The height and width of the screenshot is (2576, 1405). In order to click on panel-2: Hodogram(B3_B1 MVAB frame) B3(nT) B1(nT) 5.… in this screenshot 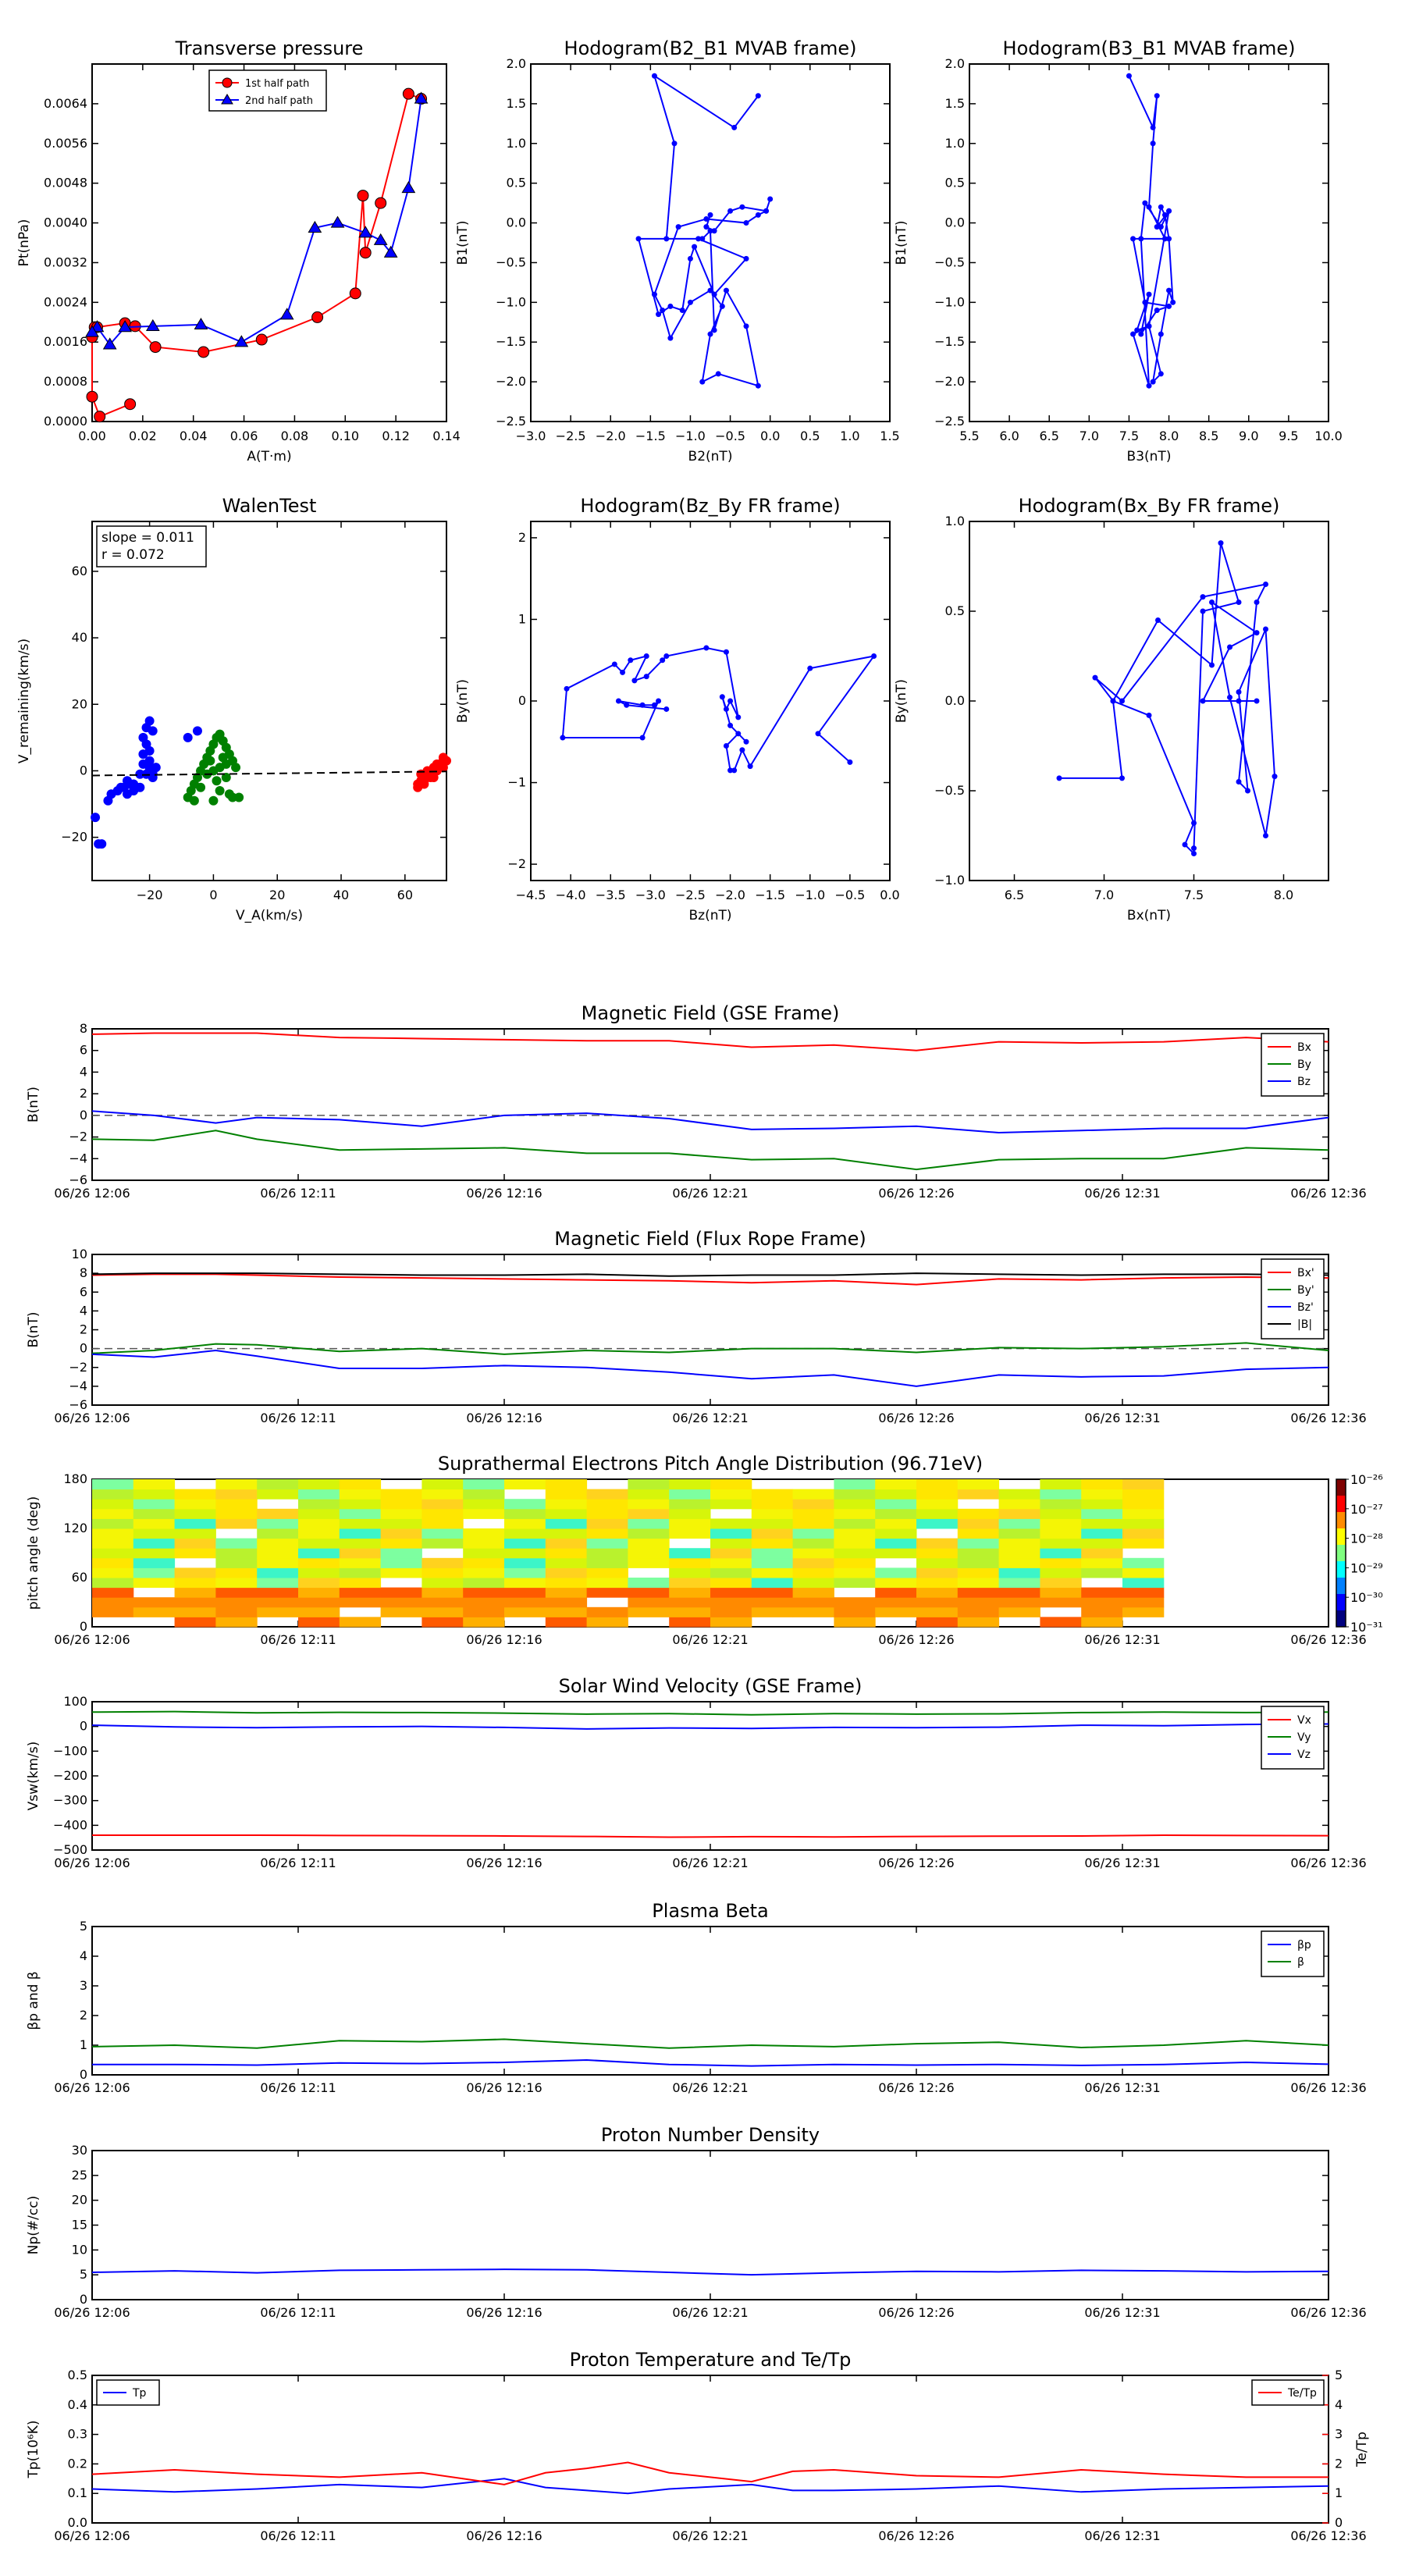, I will do `click(1118, 250)`.